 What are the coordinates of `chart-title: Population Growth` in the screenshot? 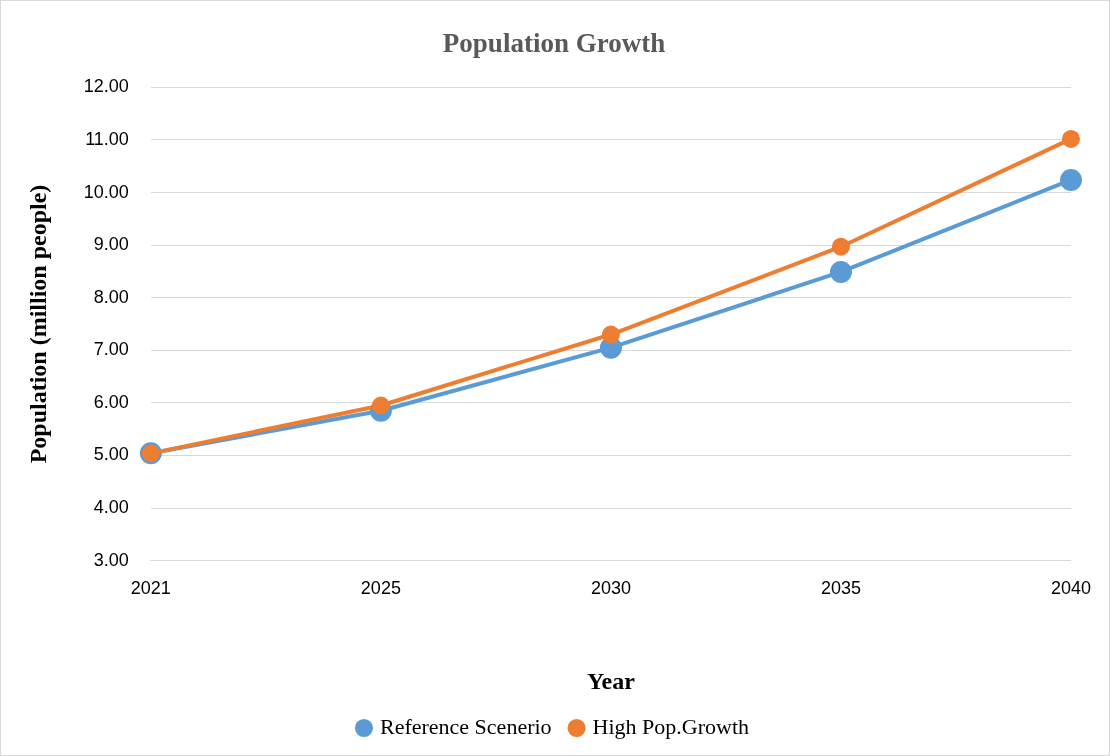 It's located at (554, 43).